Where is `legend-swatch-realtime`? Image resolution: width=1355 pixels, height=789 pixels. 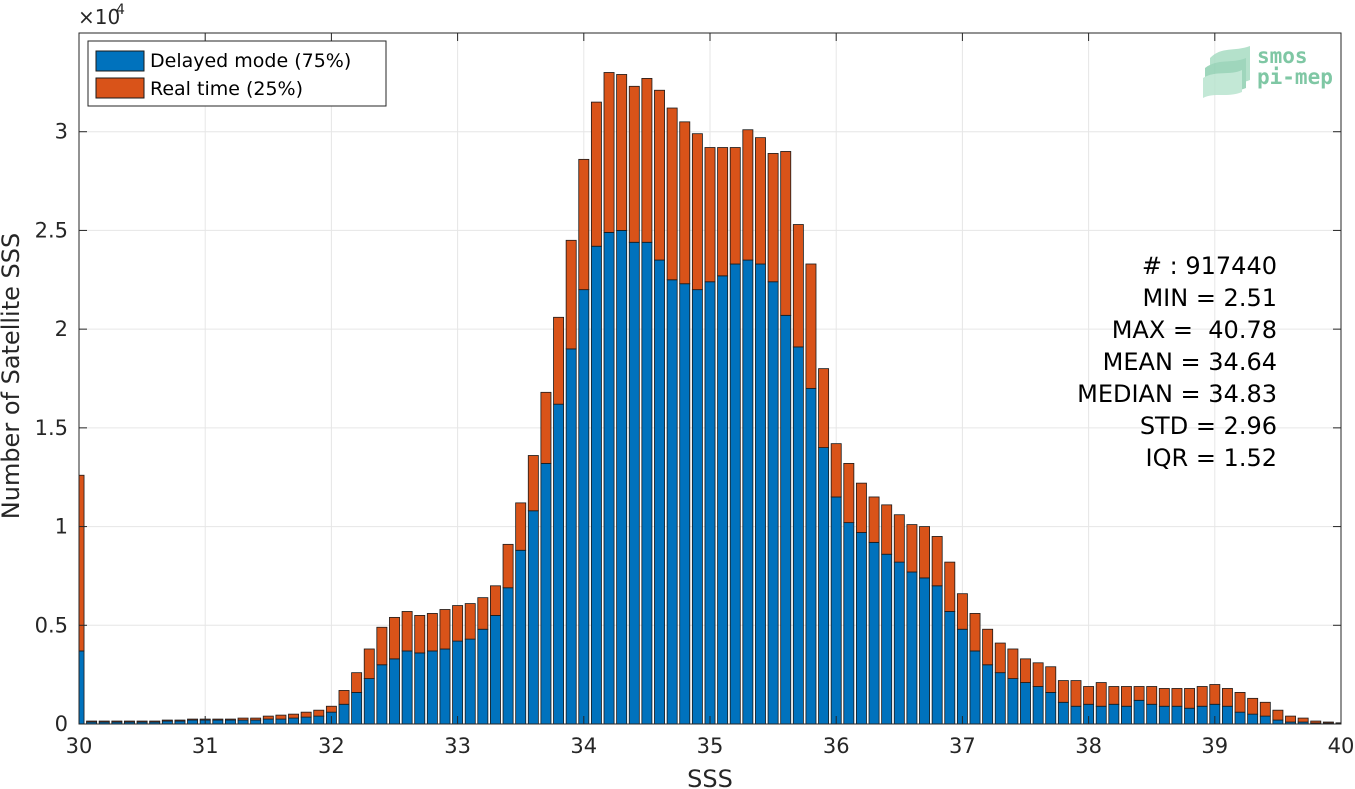 legend-swatch-realtime is located at coordinates (120, 88).